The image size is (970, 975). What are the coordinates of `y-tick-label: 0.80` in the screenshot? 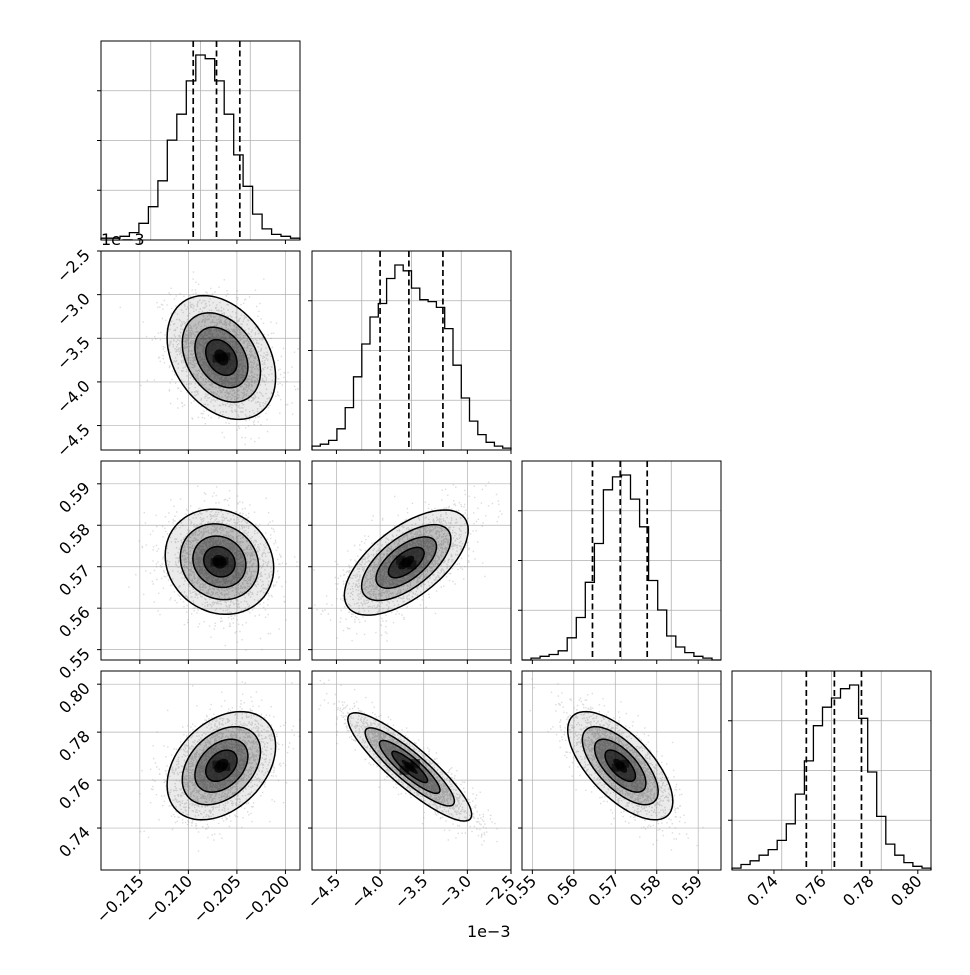 It's located at (74, 698).